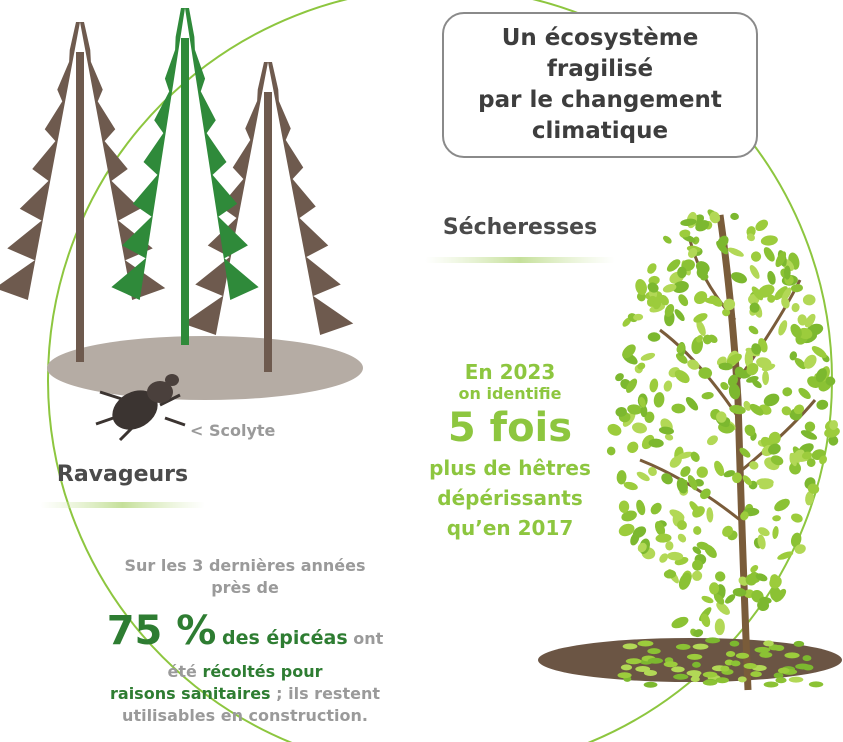 The height and width of the screenshot is (742, 843). I want to click on stat-text: ont, so click(368, 638).